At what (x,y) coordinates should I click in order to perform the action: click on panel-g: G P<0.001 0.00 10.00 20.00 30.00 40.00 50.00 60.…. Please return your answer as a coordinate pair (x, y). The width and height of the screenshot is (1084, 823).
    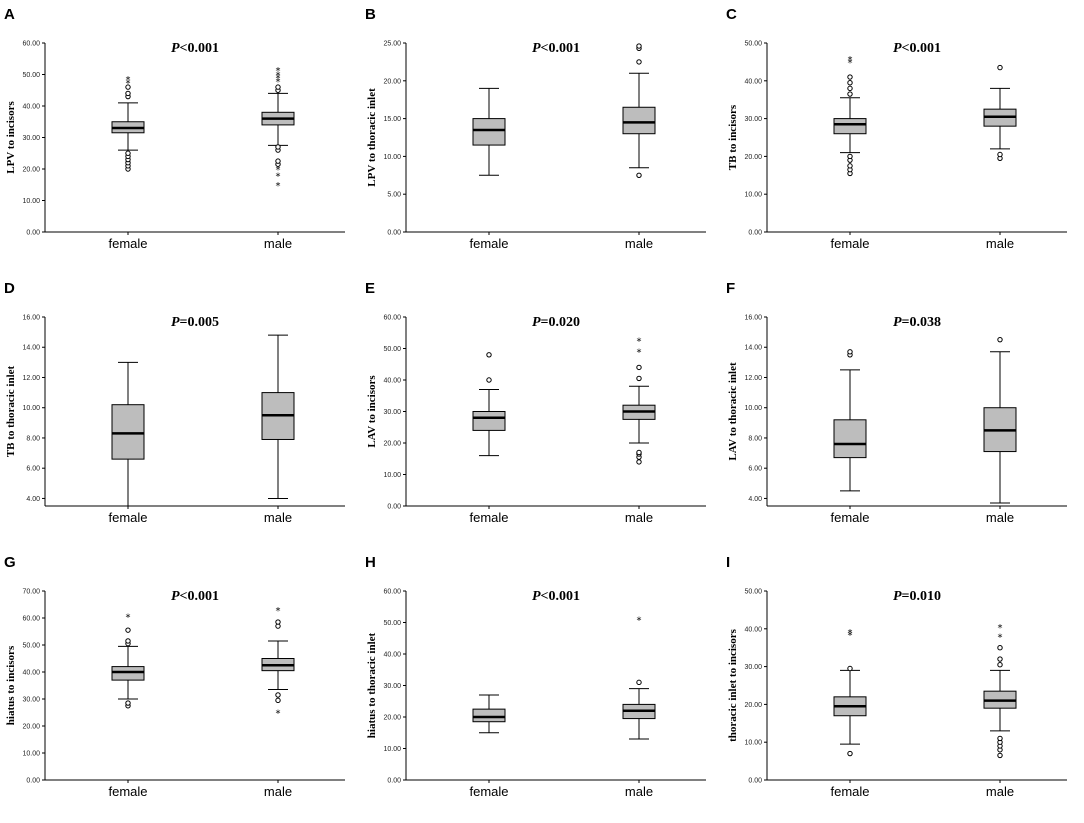
    Looking at the image, I should click on (180, 685).